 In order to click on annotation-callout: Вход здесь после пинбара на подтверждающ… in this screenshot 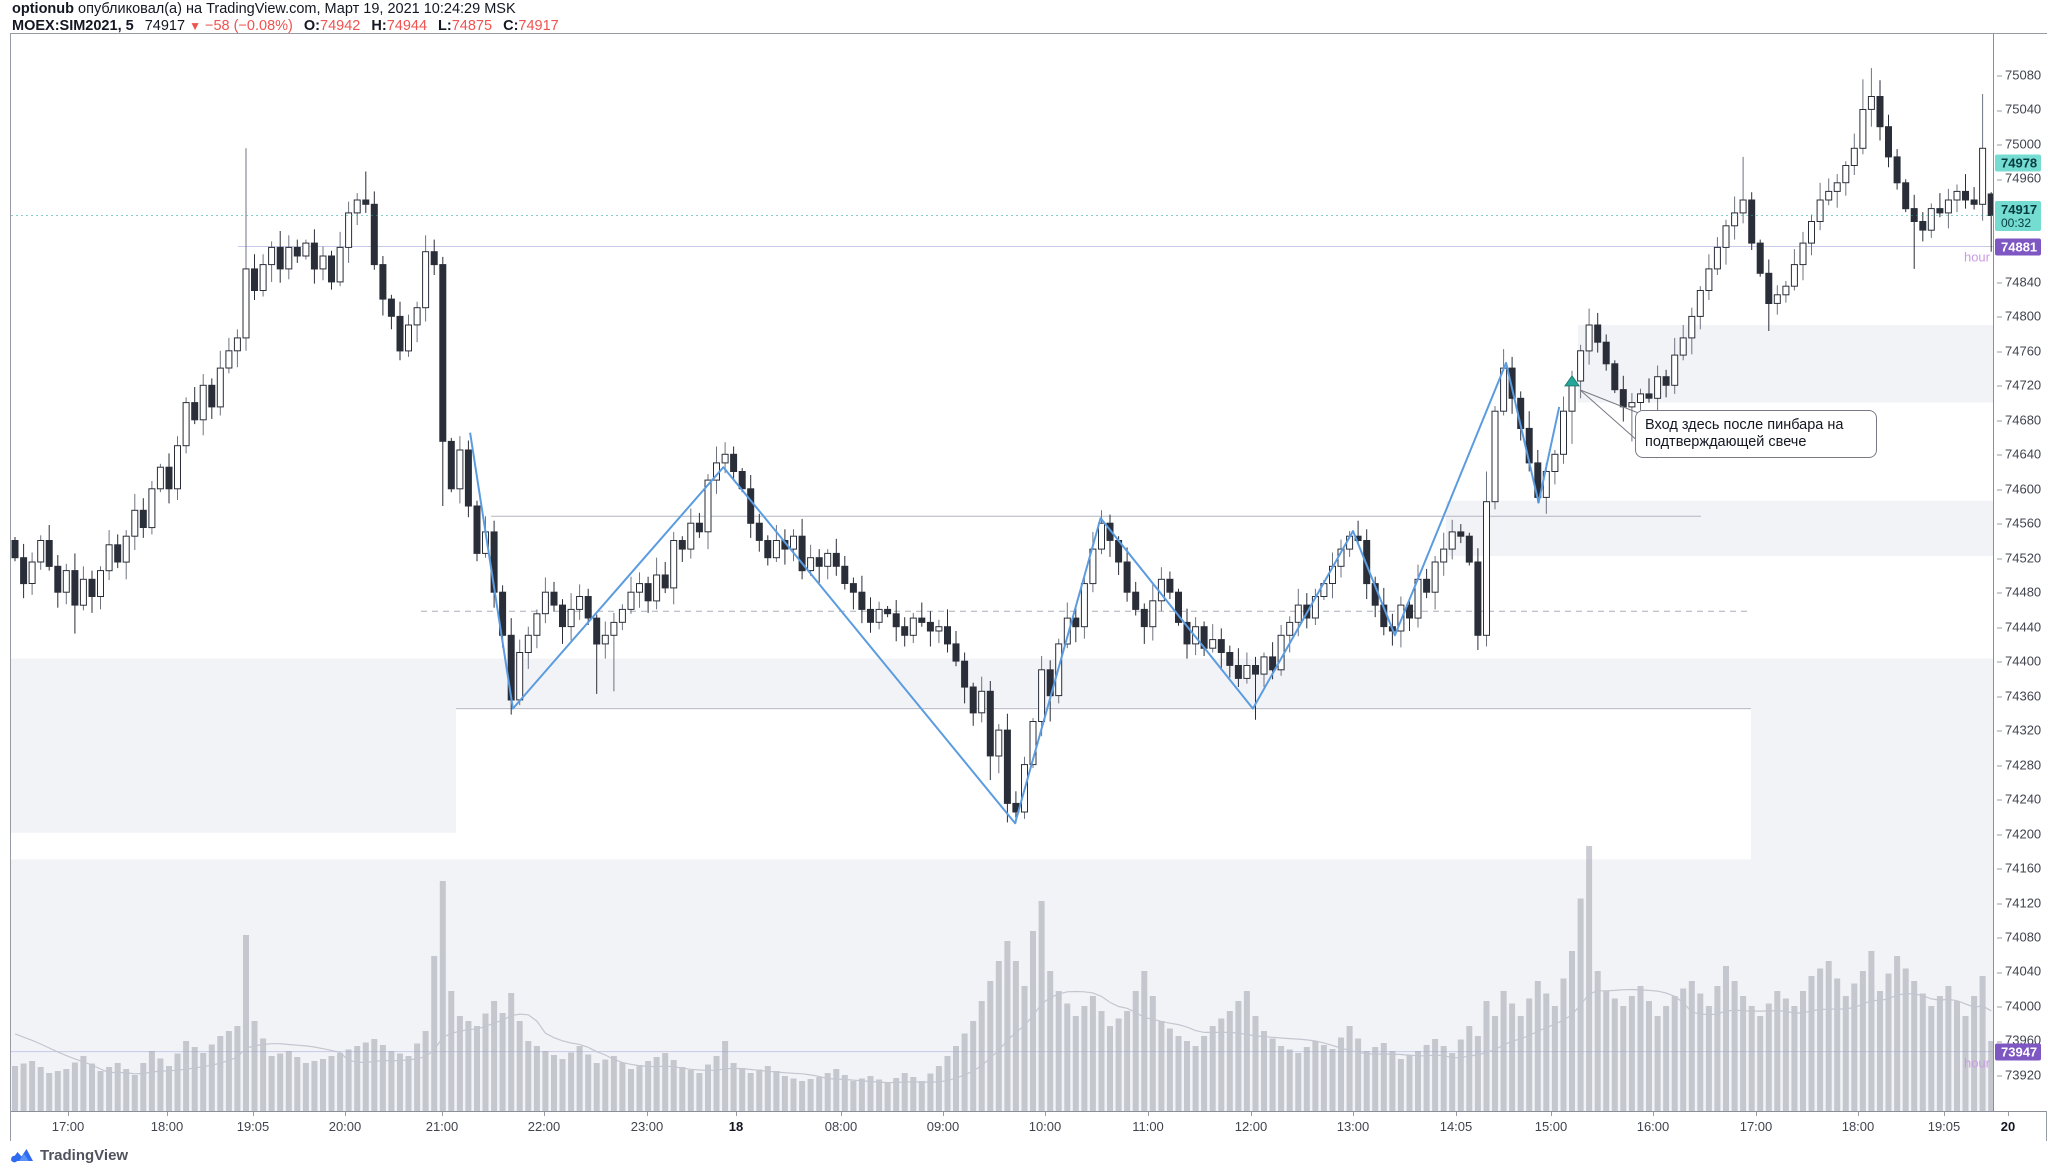, I will do `click(1756, 434)`.